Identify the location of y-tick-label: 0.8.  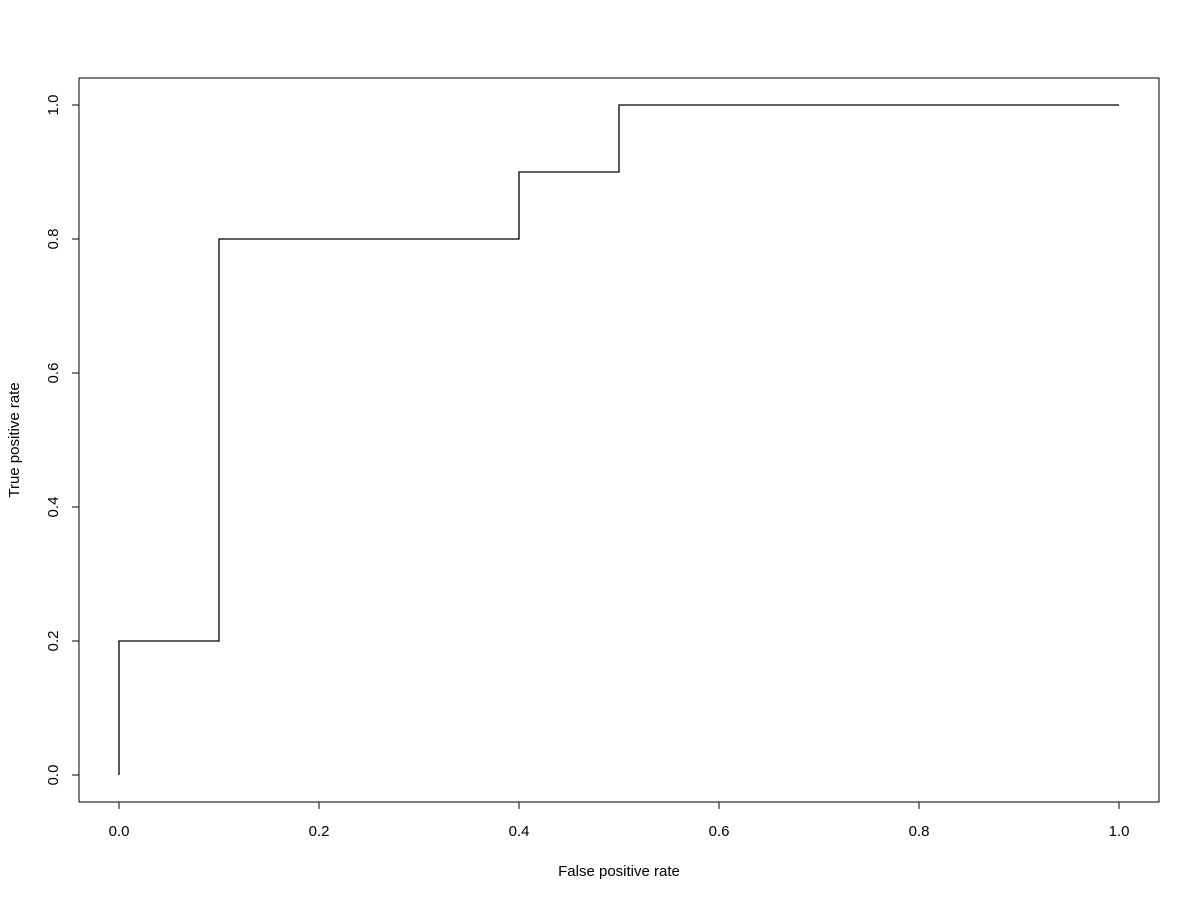
(53, 239).